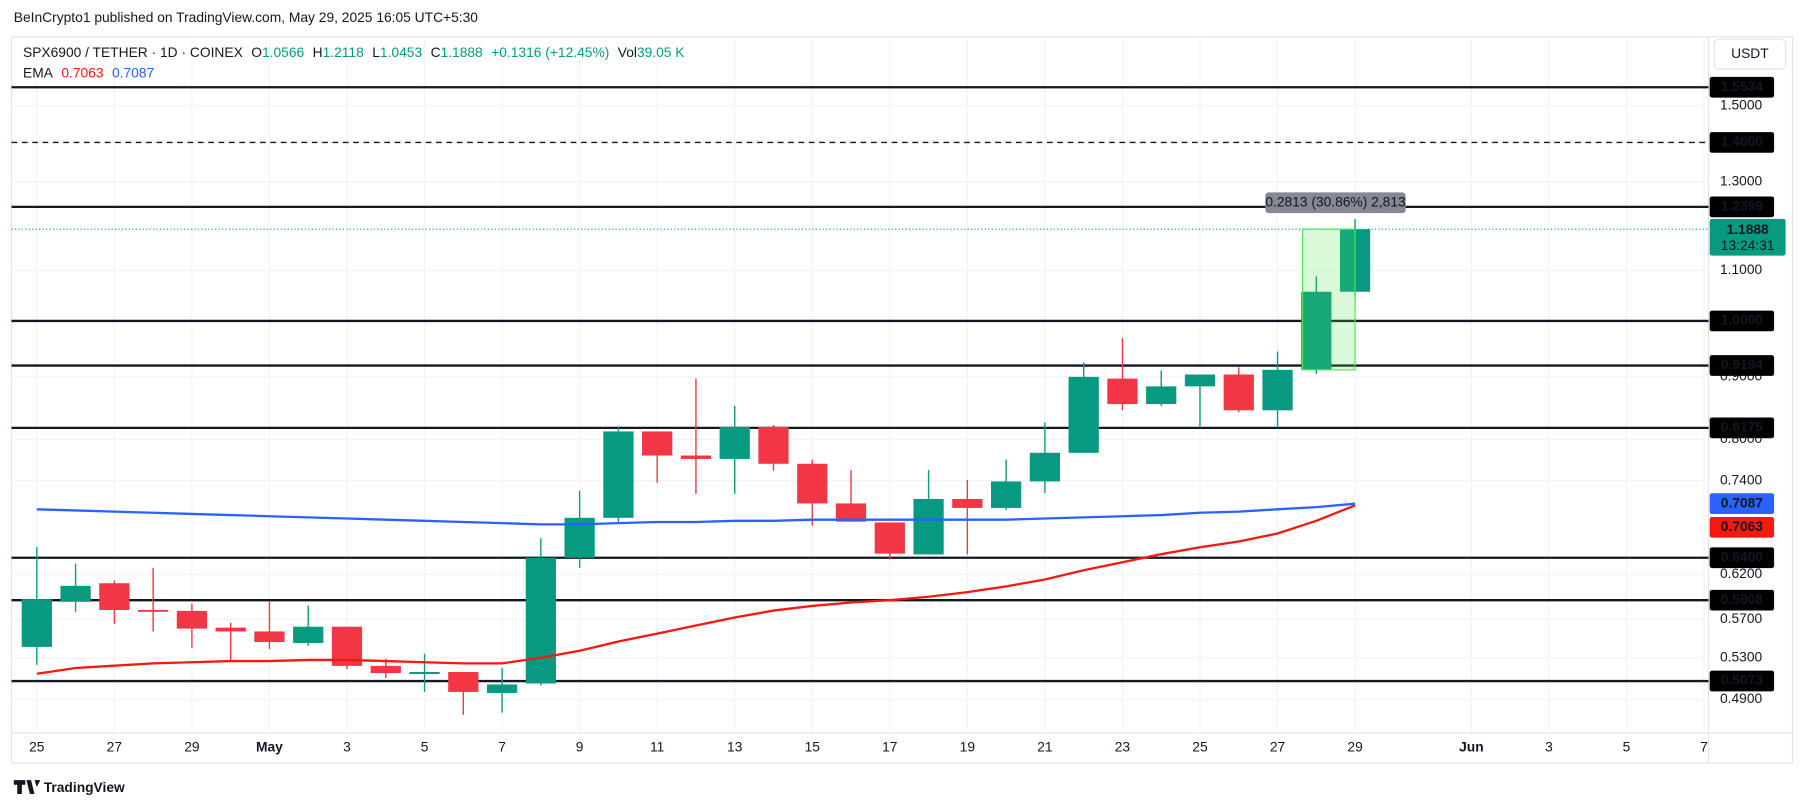  I want to click on ohlc-value: 1.0453, so click(401, 52).